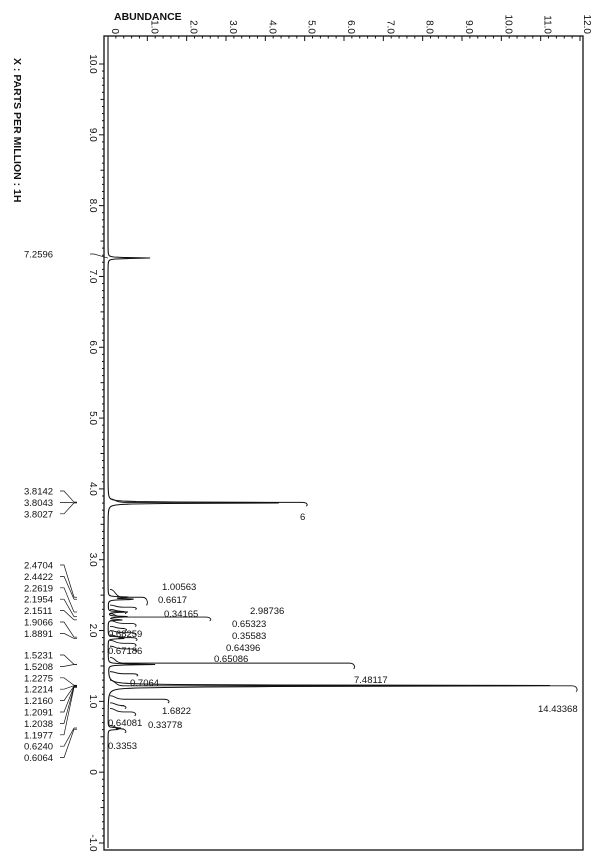 The height and width of the screenshot is (858, 598). Describe the element at coordinates (92, 772) in the screenshot. I see `ppm-tick-label: 0` at that location.